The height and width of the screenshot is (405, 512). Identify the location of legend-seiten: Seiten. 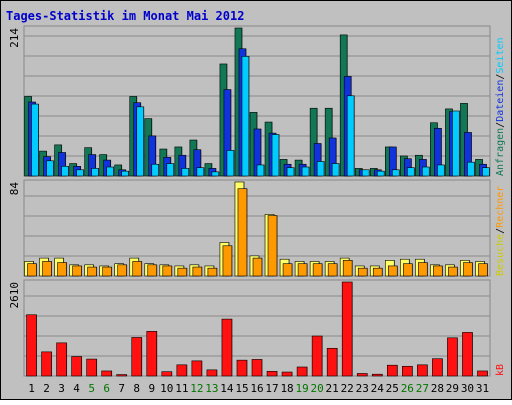
(500, 55).